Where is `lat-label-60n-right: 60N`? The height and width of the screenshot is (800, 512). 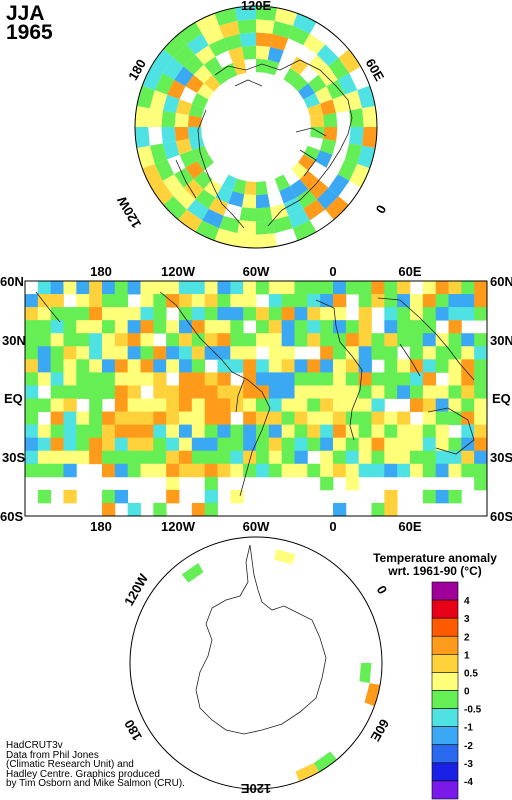
lat-label-60n-right: 60N is located at coordinates (501, 281).